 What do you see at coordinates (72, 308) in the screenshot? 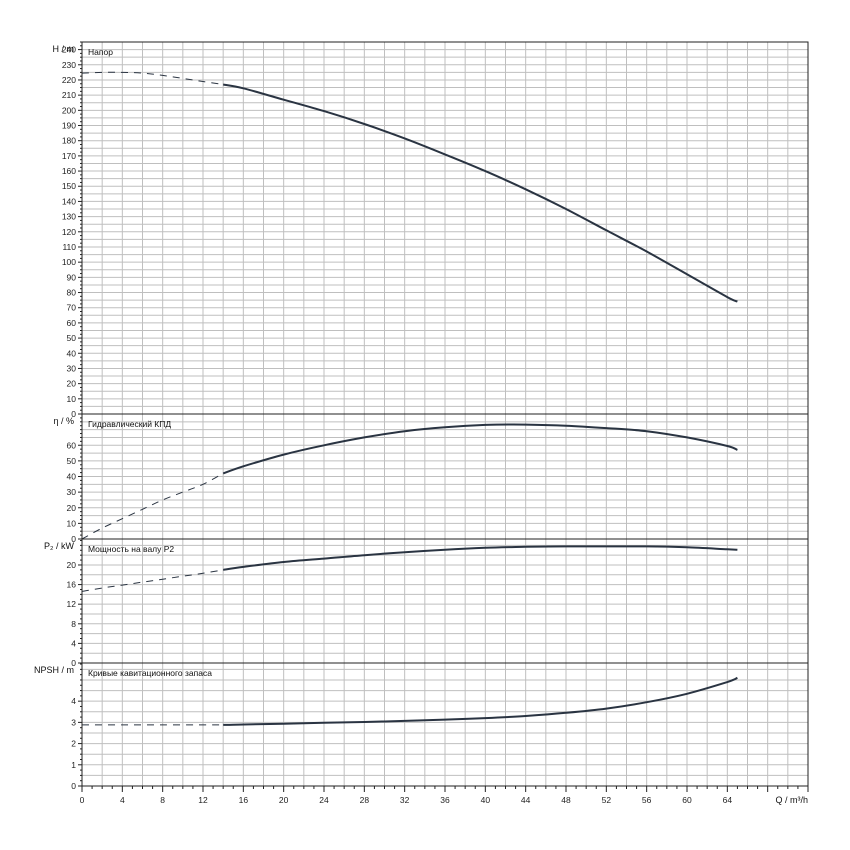
I see `y-tick-label: 70` at bounding box center [72, 308].